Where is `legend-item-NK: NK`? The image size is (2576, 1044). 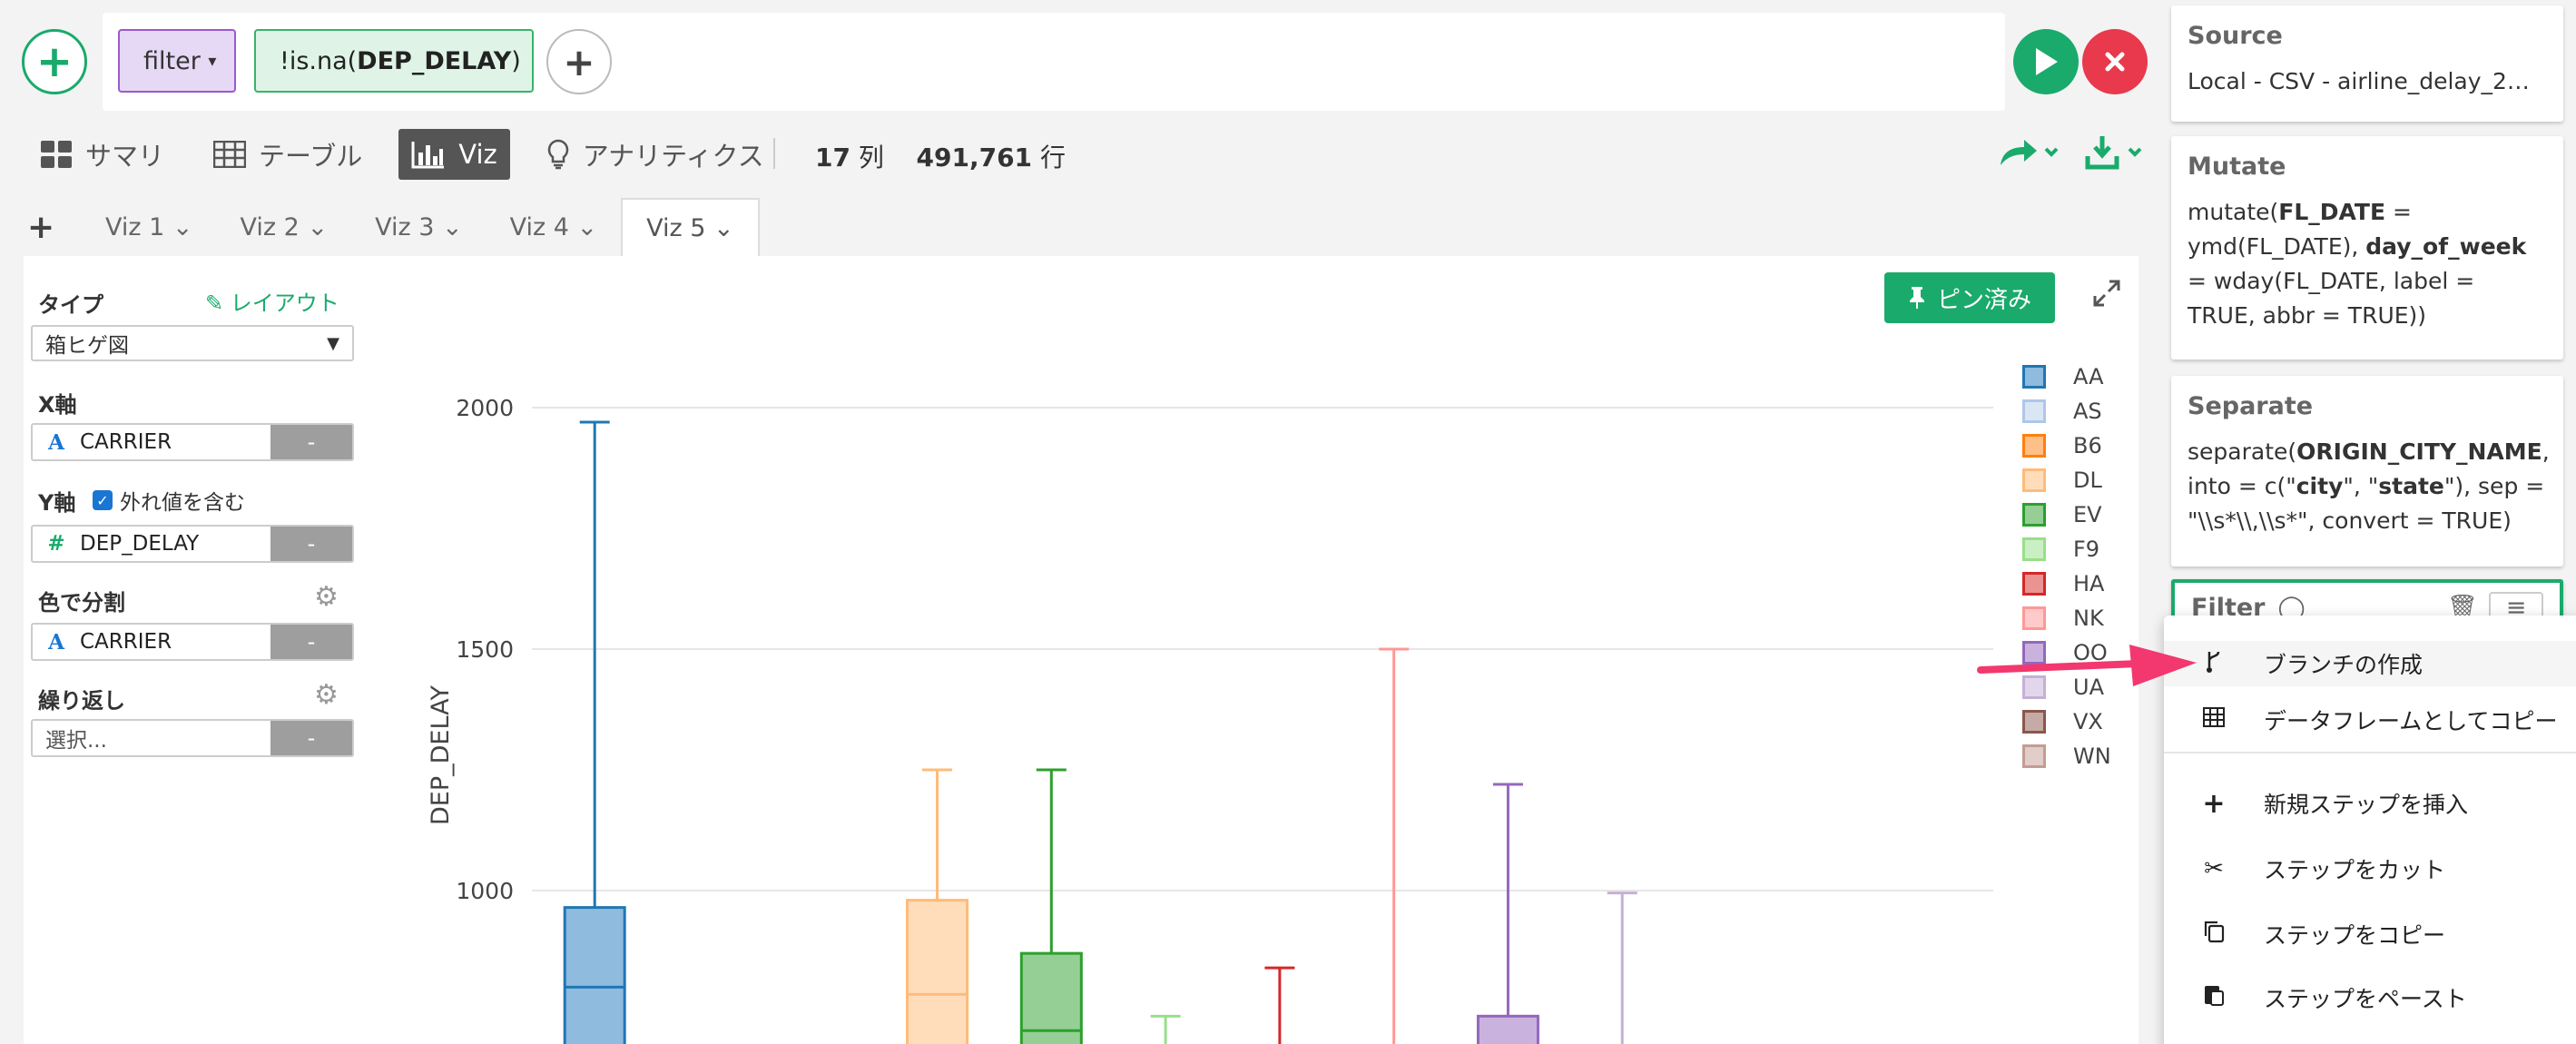
legend-item-NK: NK is located at coordinates (2063, 619).